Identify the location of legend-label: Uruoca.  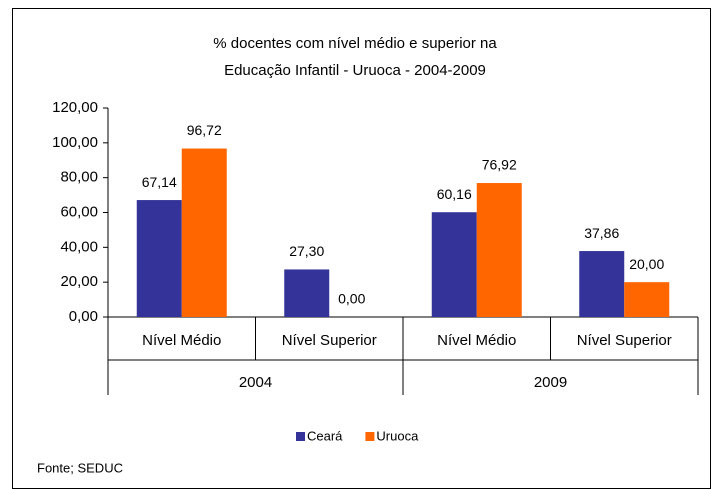
(397, 435).